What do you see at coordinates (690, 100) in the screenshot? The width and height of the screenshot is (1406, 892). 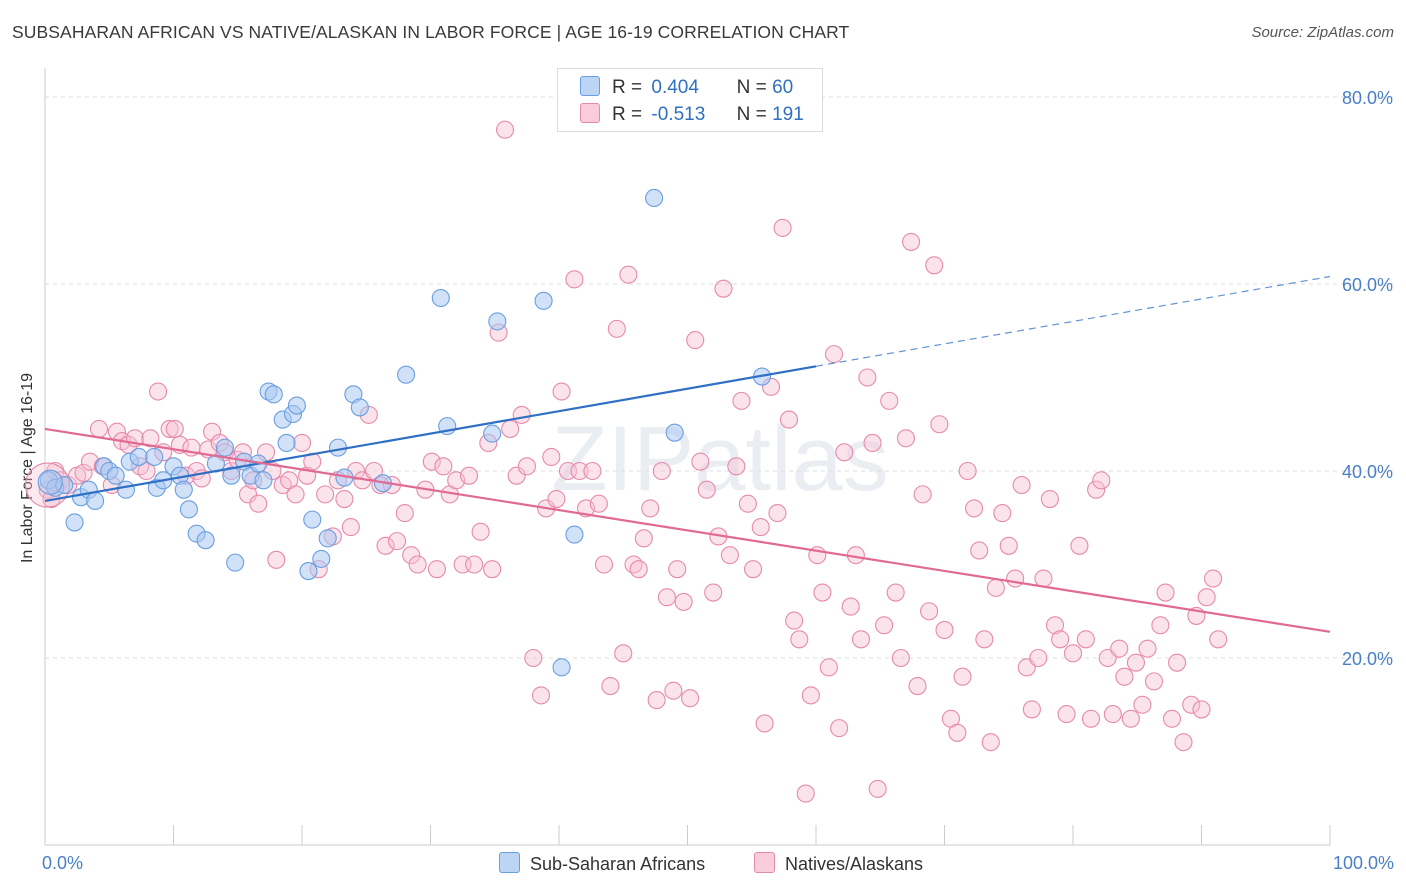 I see `legend-box: R = 0.404 N = 60 R = -0.513 N = 191` at bounding box center [690, 100].